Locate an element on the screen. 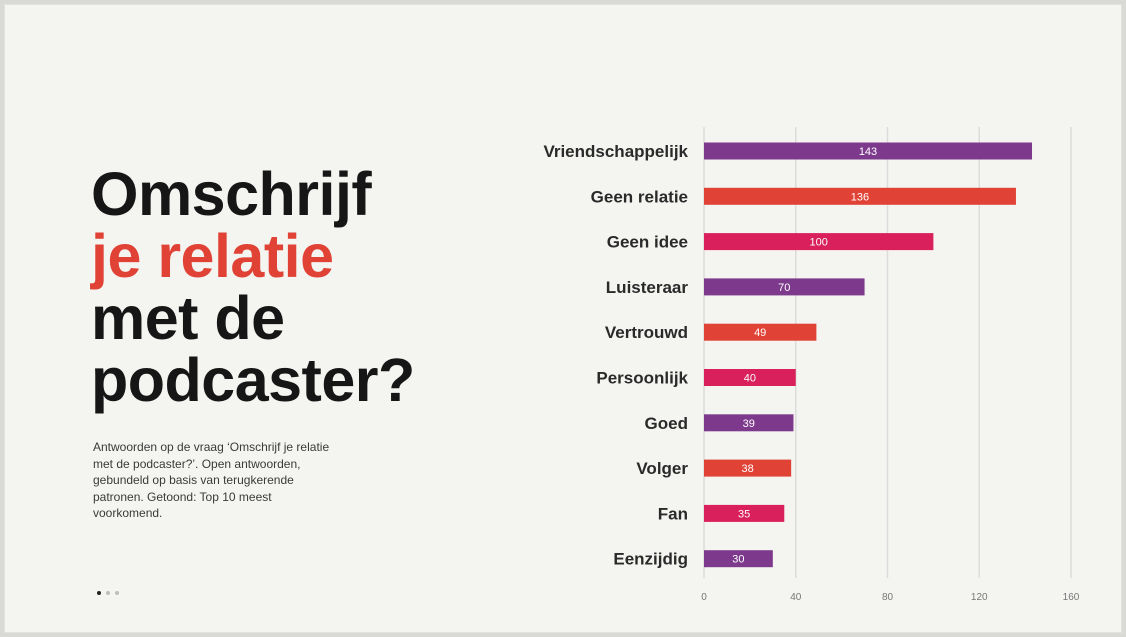 The image size is (1126, 637). bar-value-label: 70 is located at coordinates (784, 288).